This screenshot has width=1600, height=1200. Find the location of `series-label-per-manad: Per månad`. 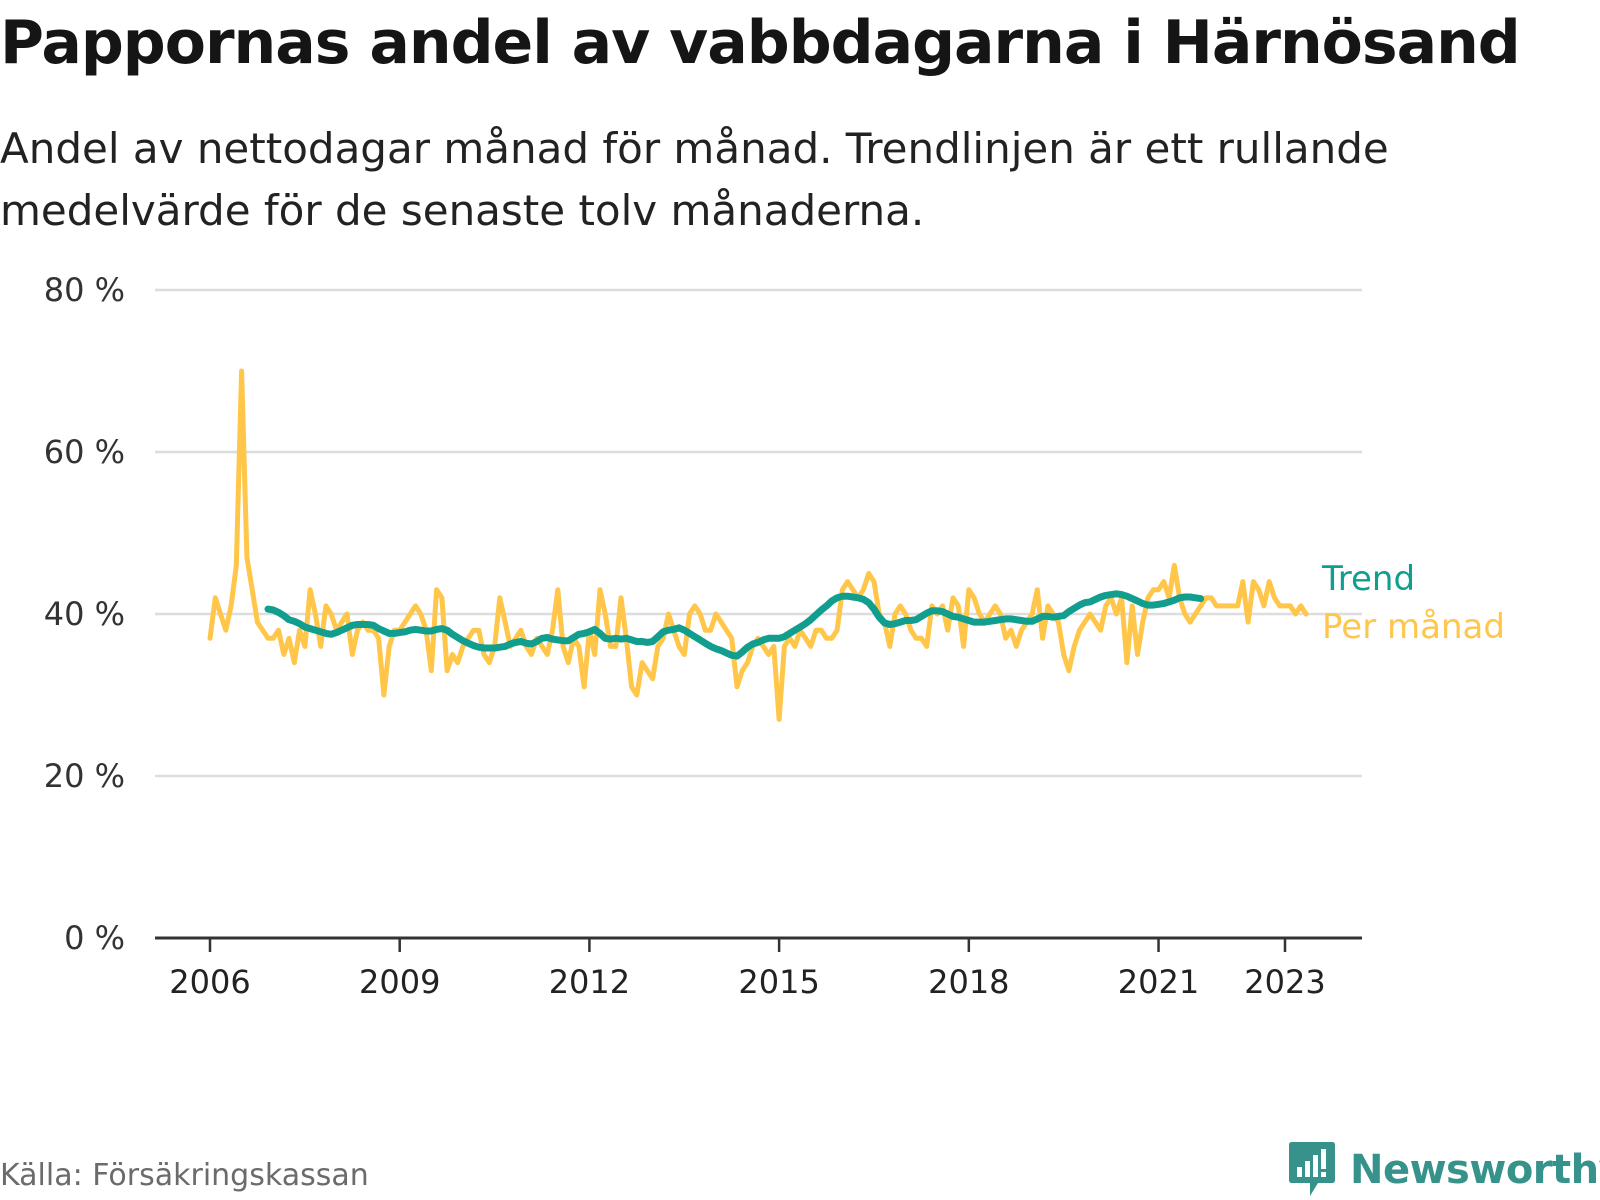

series-label-per-manad: Per månad is located at coordinates (1413, 627).